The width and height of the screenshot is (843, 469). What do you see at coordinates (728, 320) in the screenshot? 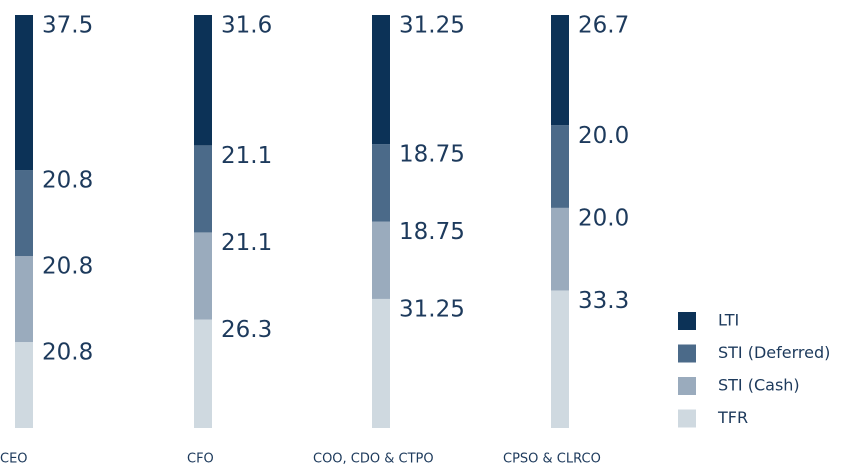
I see `legend-label: LTI` at bounding box center [728, 320].